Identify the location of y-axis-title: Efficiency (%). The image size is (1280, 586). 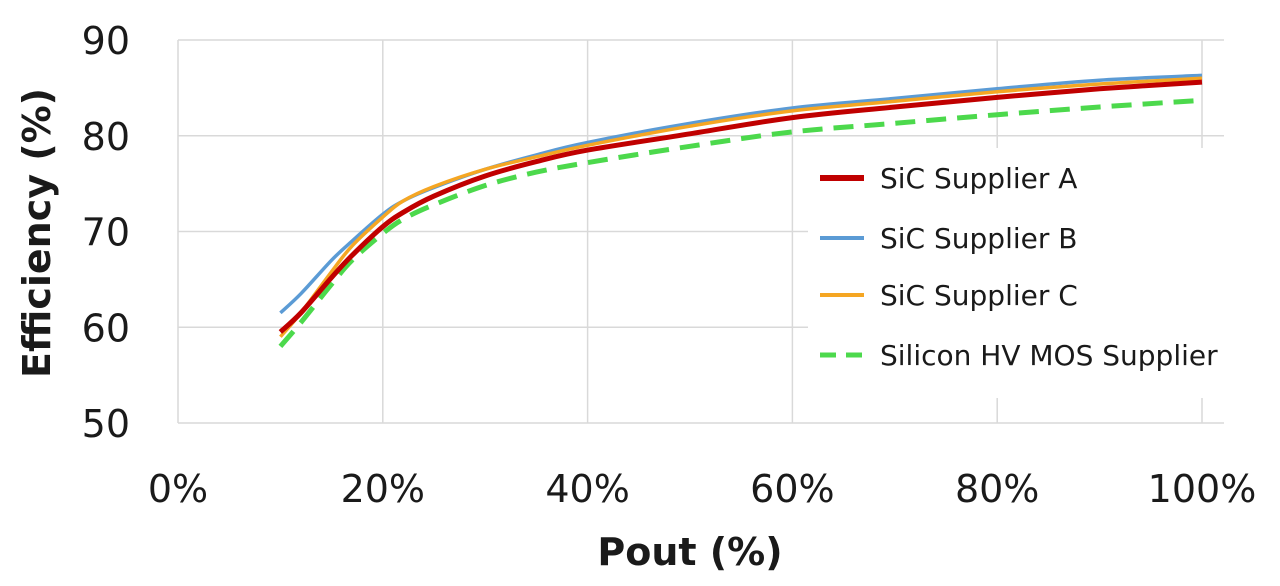
(37, 233).